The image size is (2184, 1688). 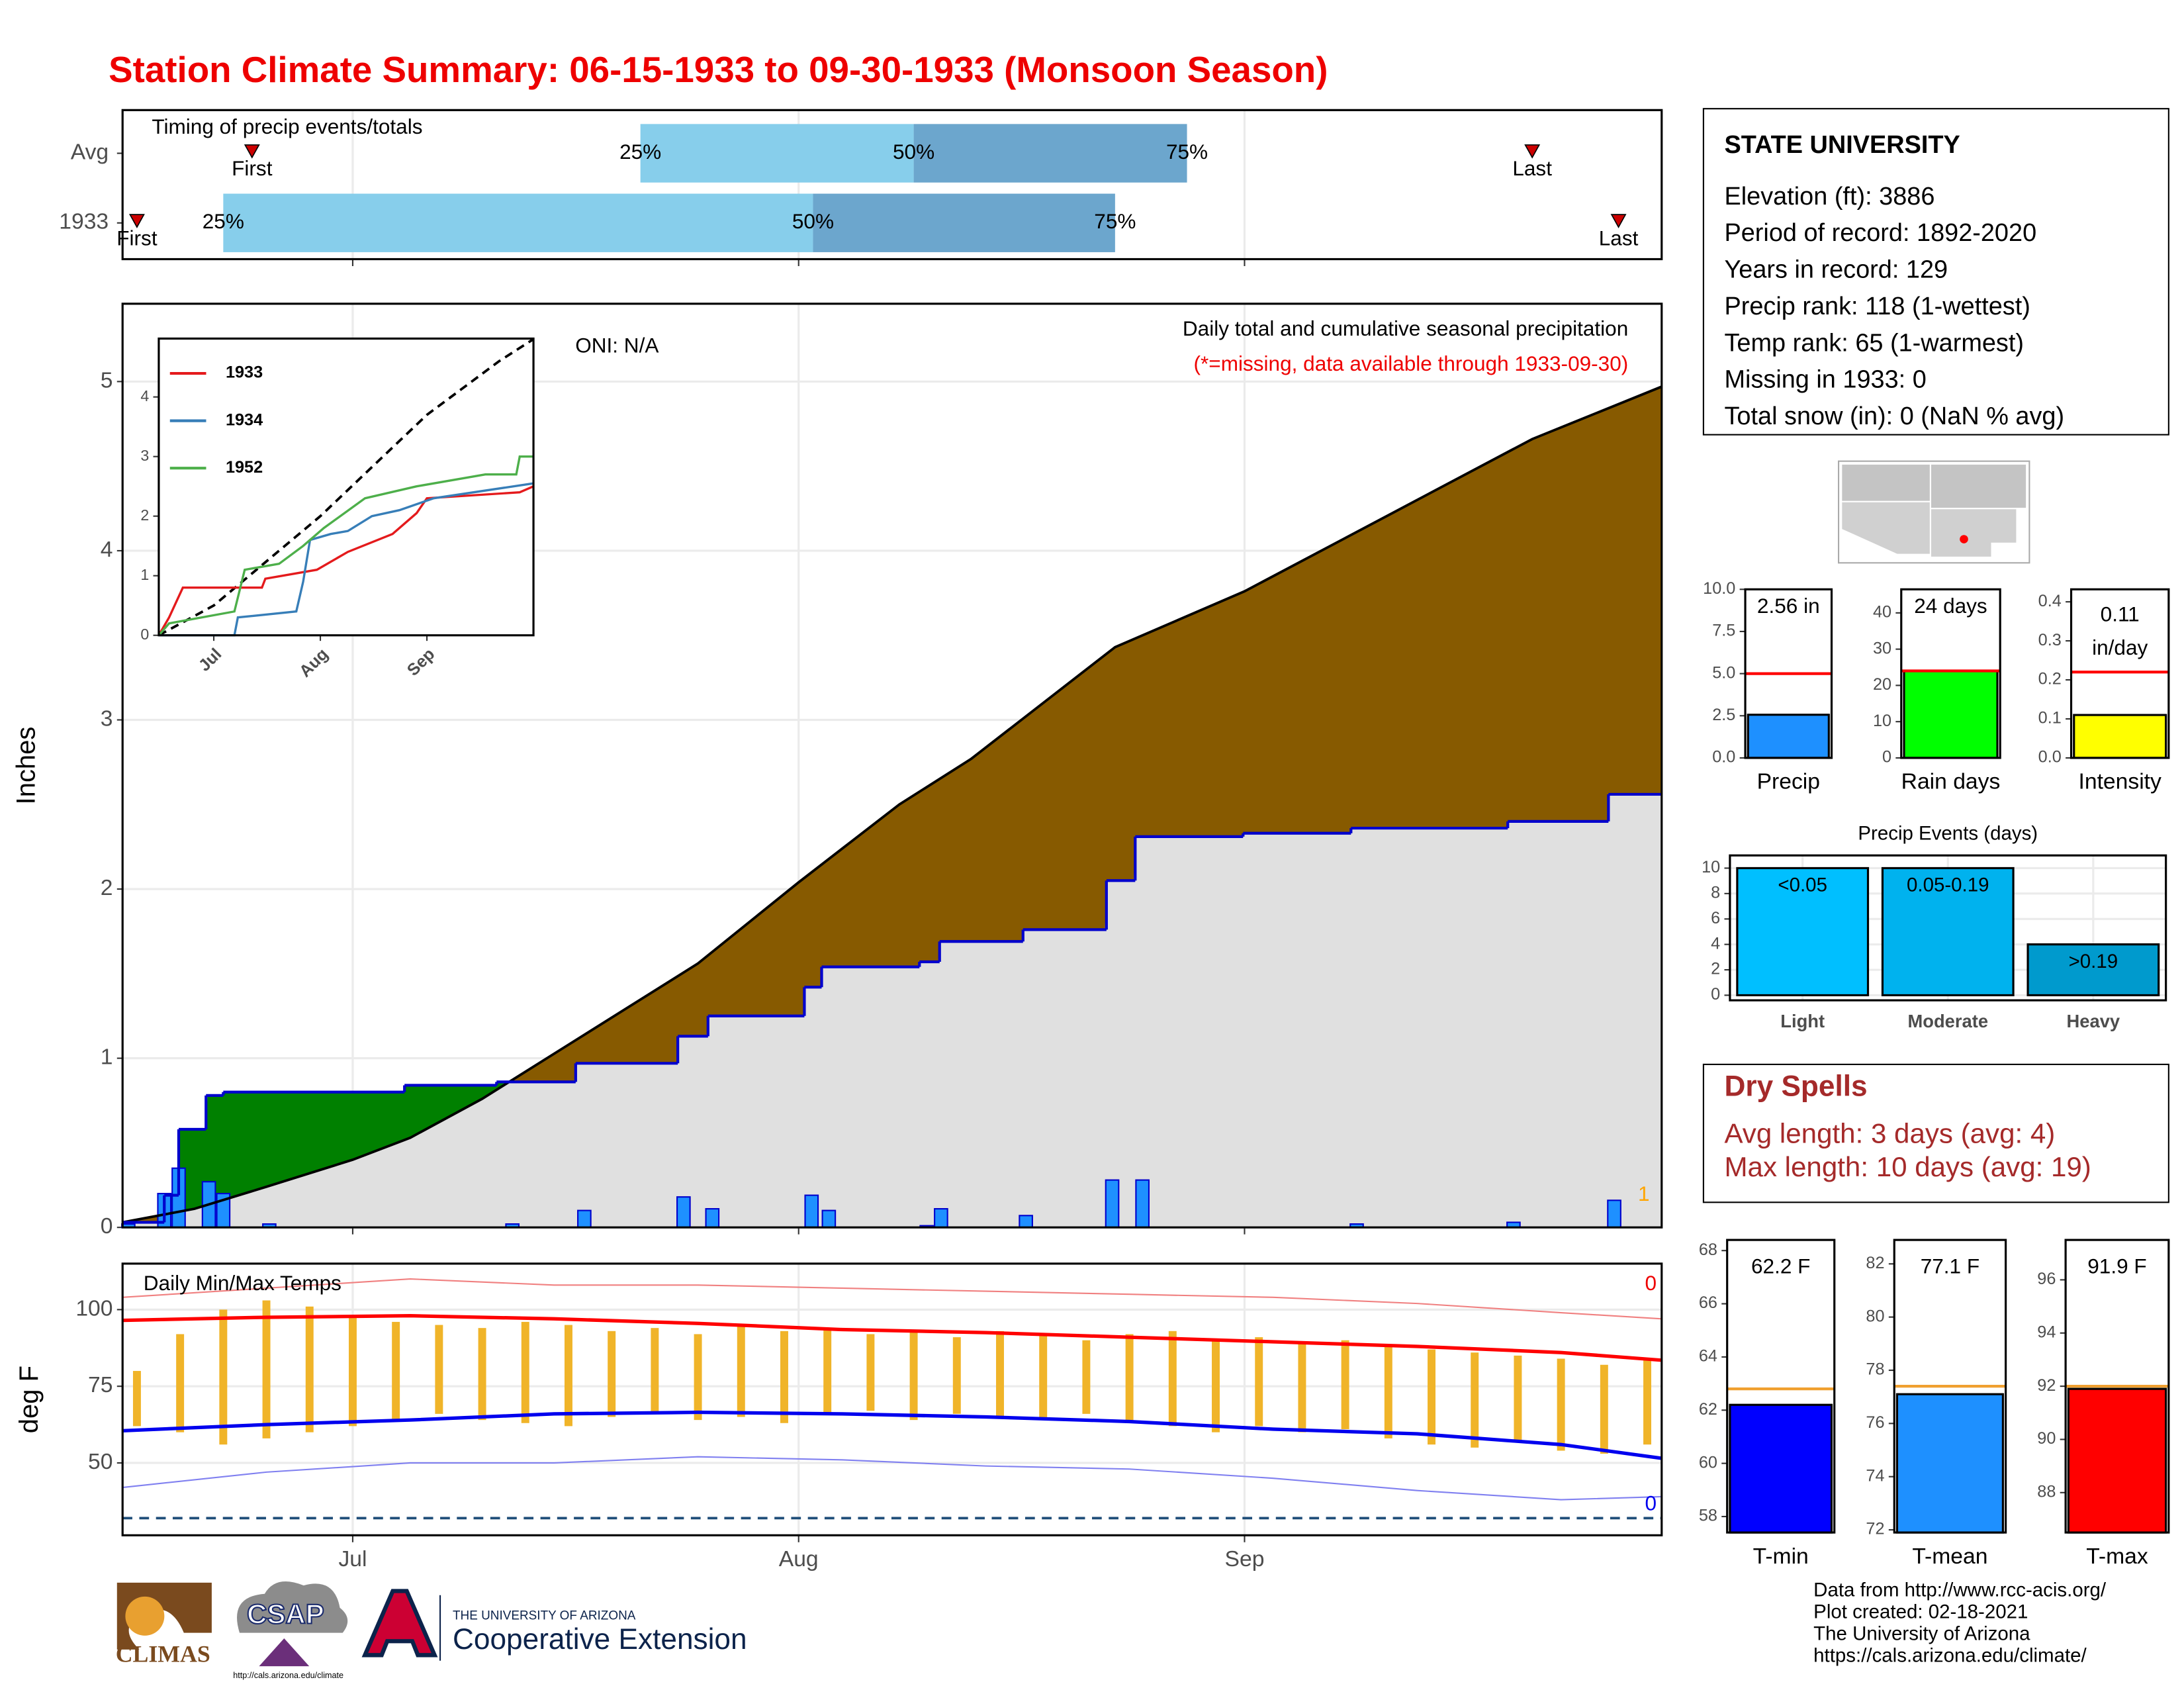 I want to click on y-tick-label: 75, so click(x=100, y=1385).